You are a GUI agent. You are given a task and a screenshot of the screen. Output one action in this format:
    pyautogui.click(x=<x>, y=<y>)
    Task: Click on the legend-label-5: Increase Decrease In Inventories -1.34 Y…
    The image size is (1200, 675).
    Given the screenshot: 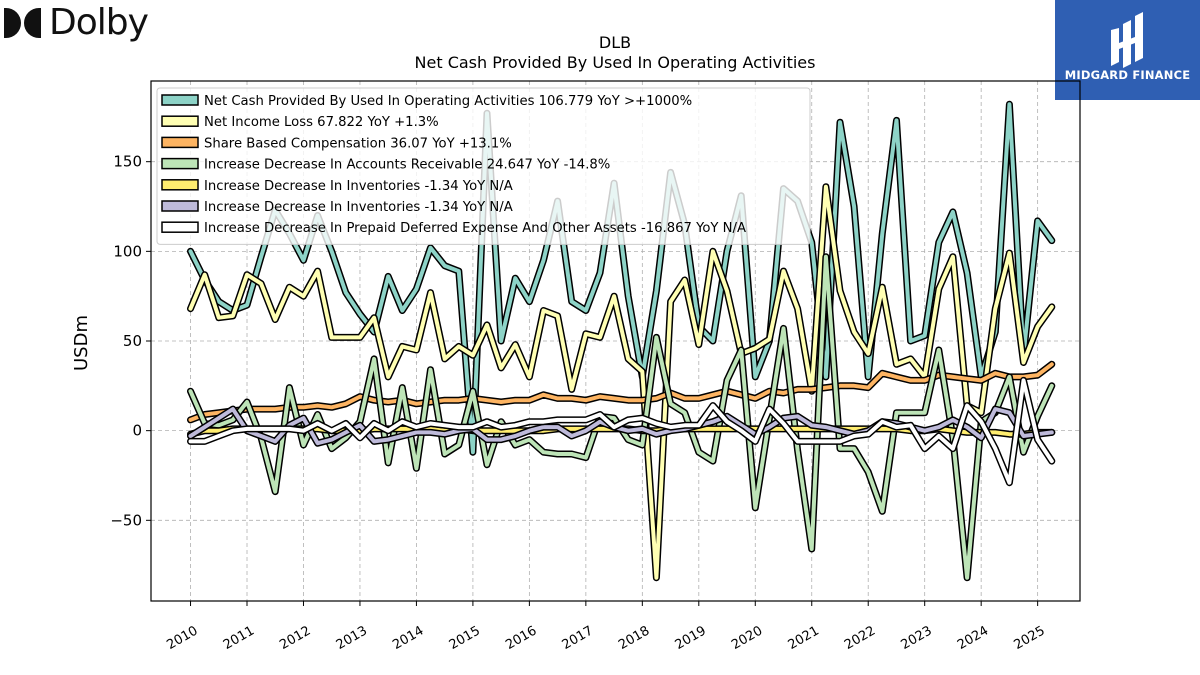 What is the action you would take?
    pyautogui.click(x=358, y=207)
    